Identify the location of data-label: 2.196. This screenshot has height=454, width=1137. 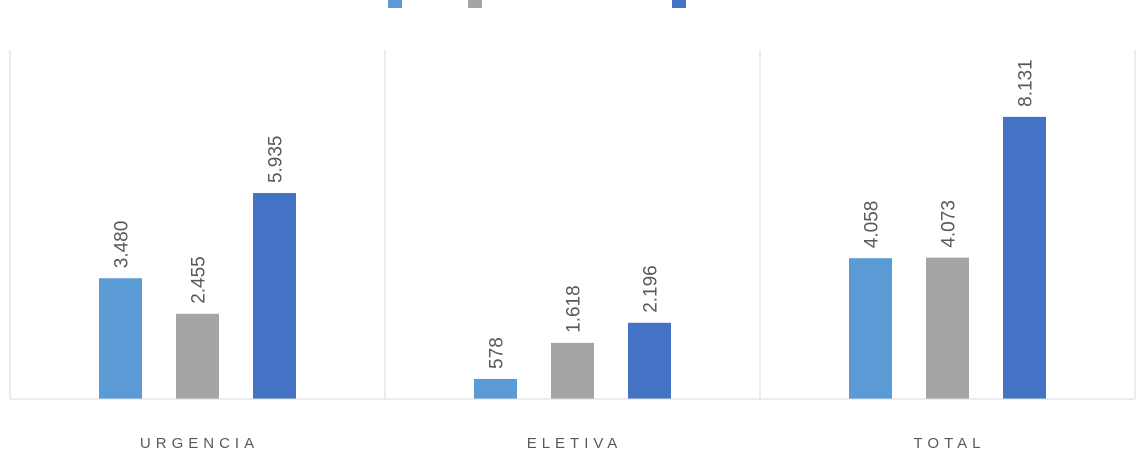
(651, 289).